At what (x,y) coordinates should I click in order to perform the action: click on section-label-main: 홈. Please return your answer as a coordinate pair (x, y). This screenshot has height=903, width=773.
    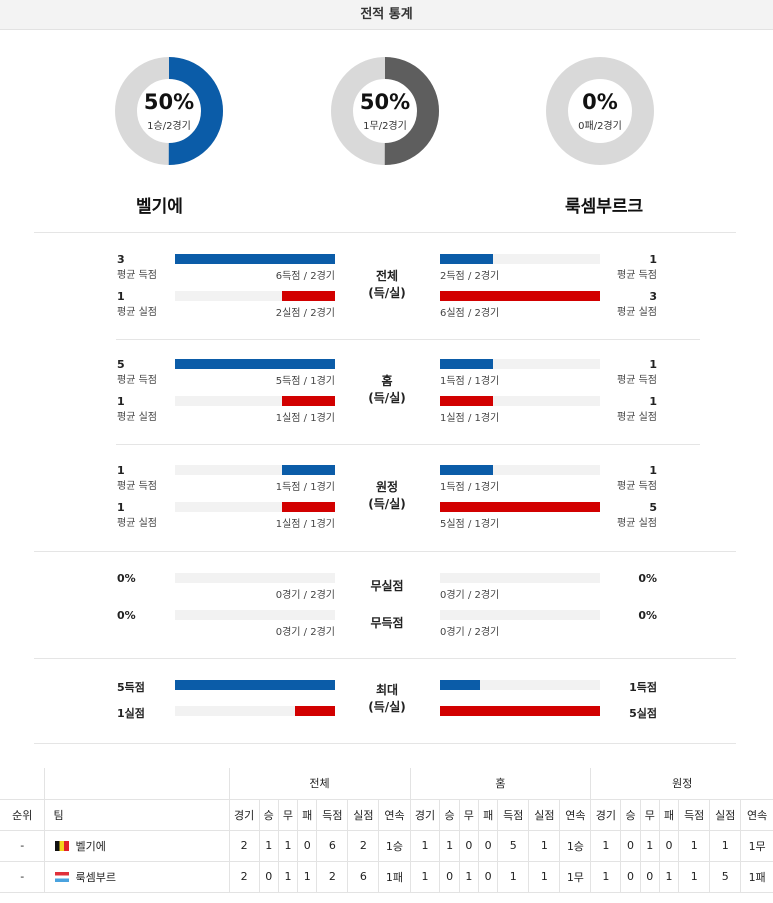
    Looking at the image, I should click on (387, 381).